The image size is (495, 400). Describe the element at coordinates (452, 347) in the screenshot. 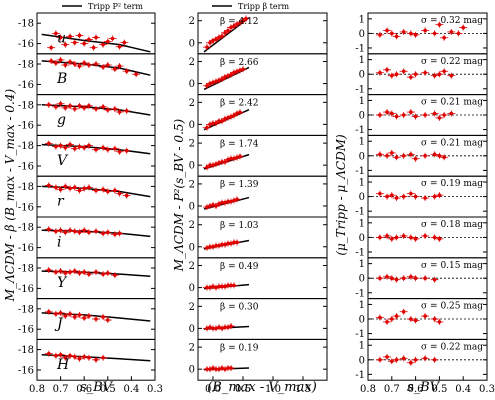

I see `sigma-label: σ = 0.22 mag` at that location.